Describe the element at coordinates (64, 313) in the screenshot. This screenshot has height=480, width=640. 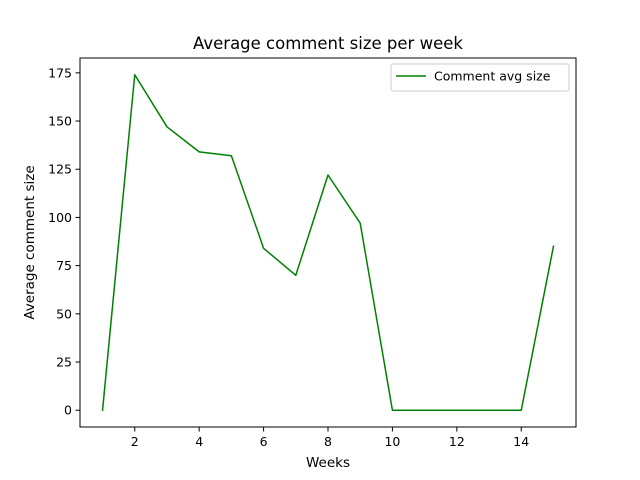
I see `y-tick-label: 50` at that location.